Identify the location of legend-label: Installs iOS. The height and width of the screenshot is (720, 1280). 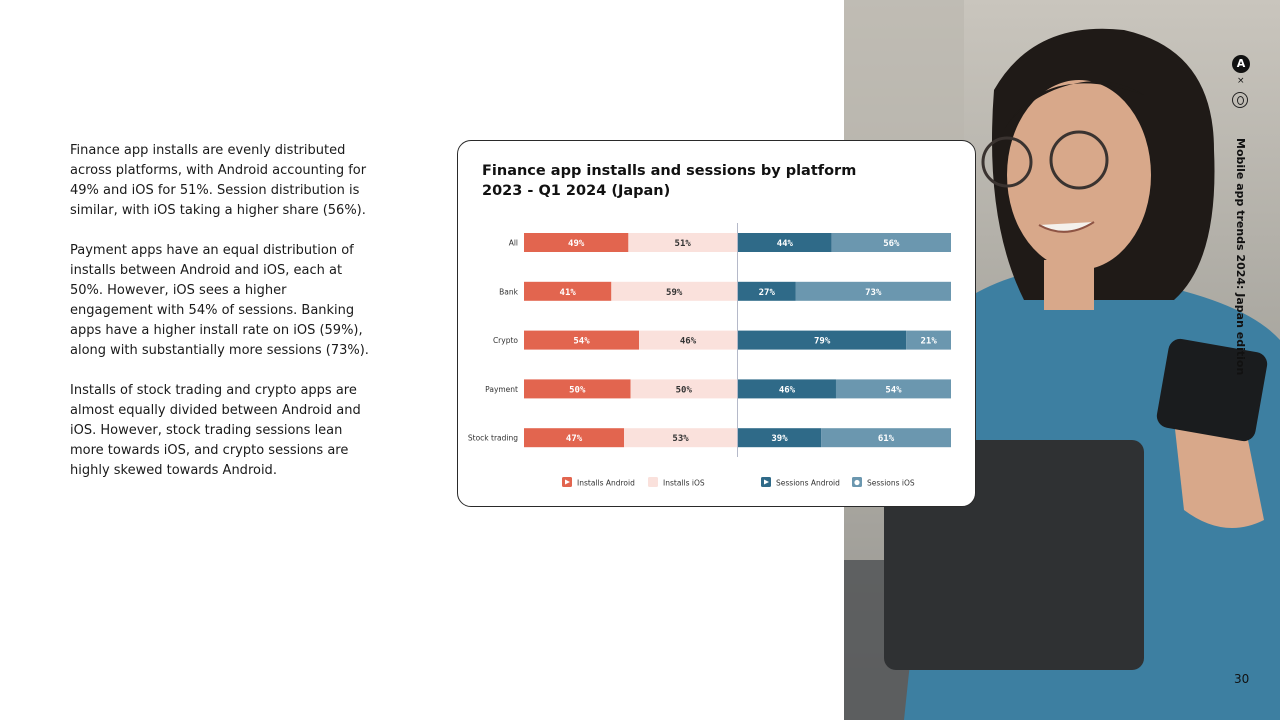
(684, 483).